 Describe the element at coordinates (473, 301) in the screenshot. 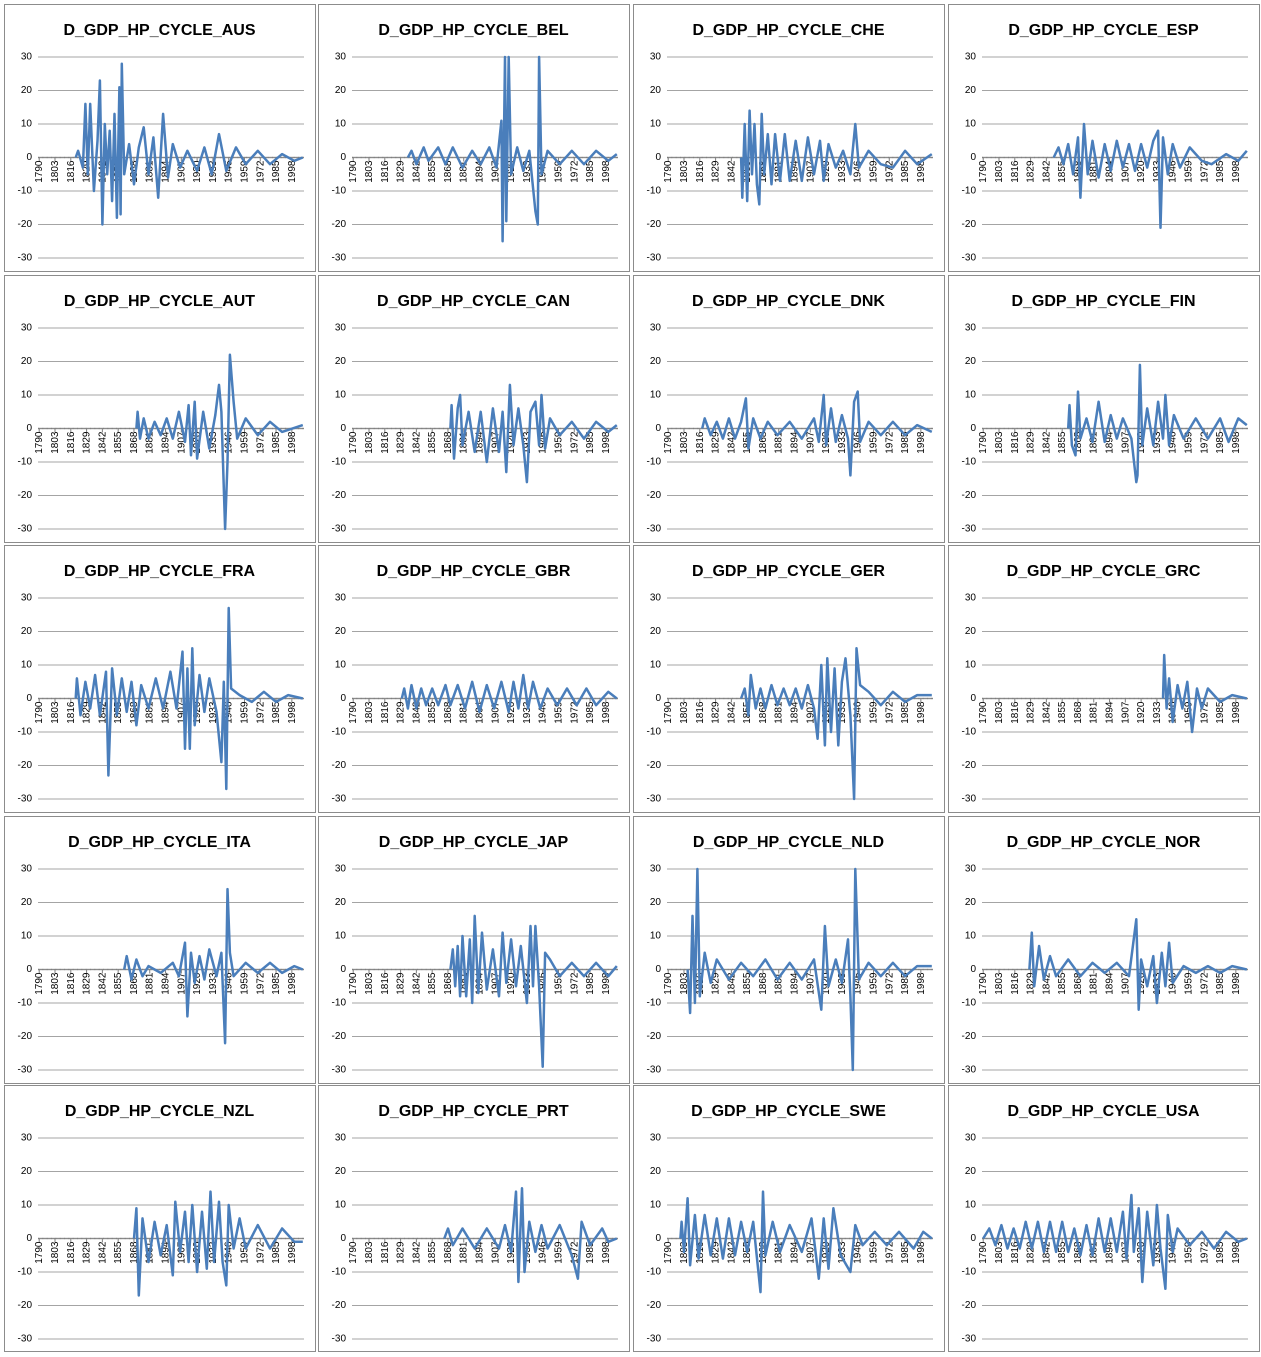

I see `chart-title: D_GDP_HP_CYCLE_CAN` at that location.